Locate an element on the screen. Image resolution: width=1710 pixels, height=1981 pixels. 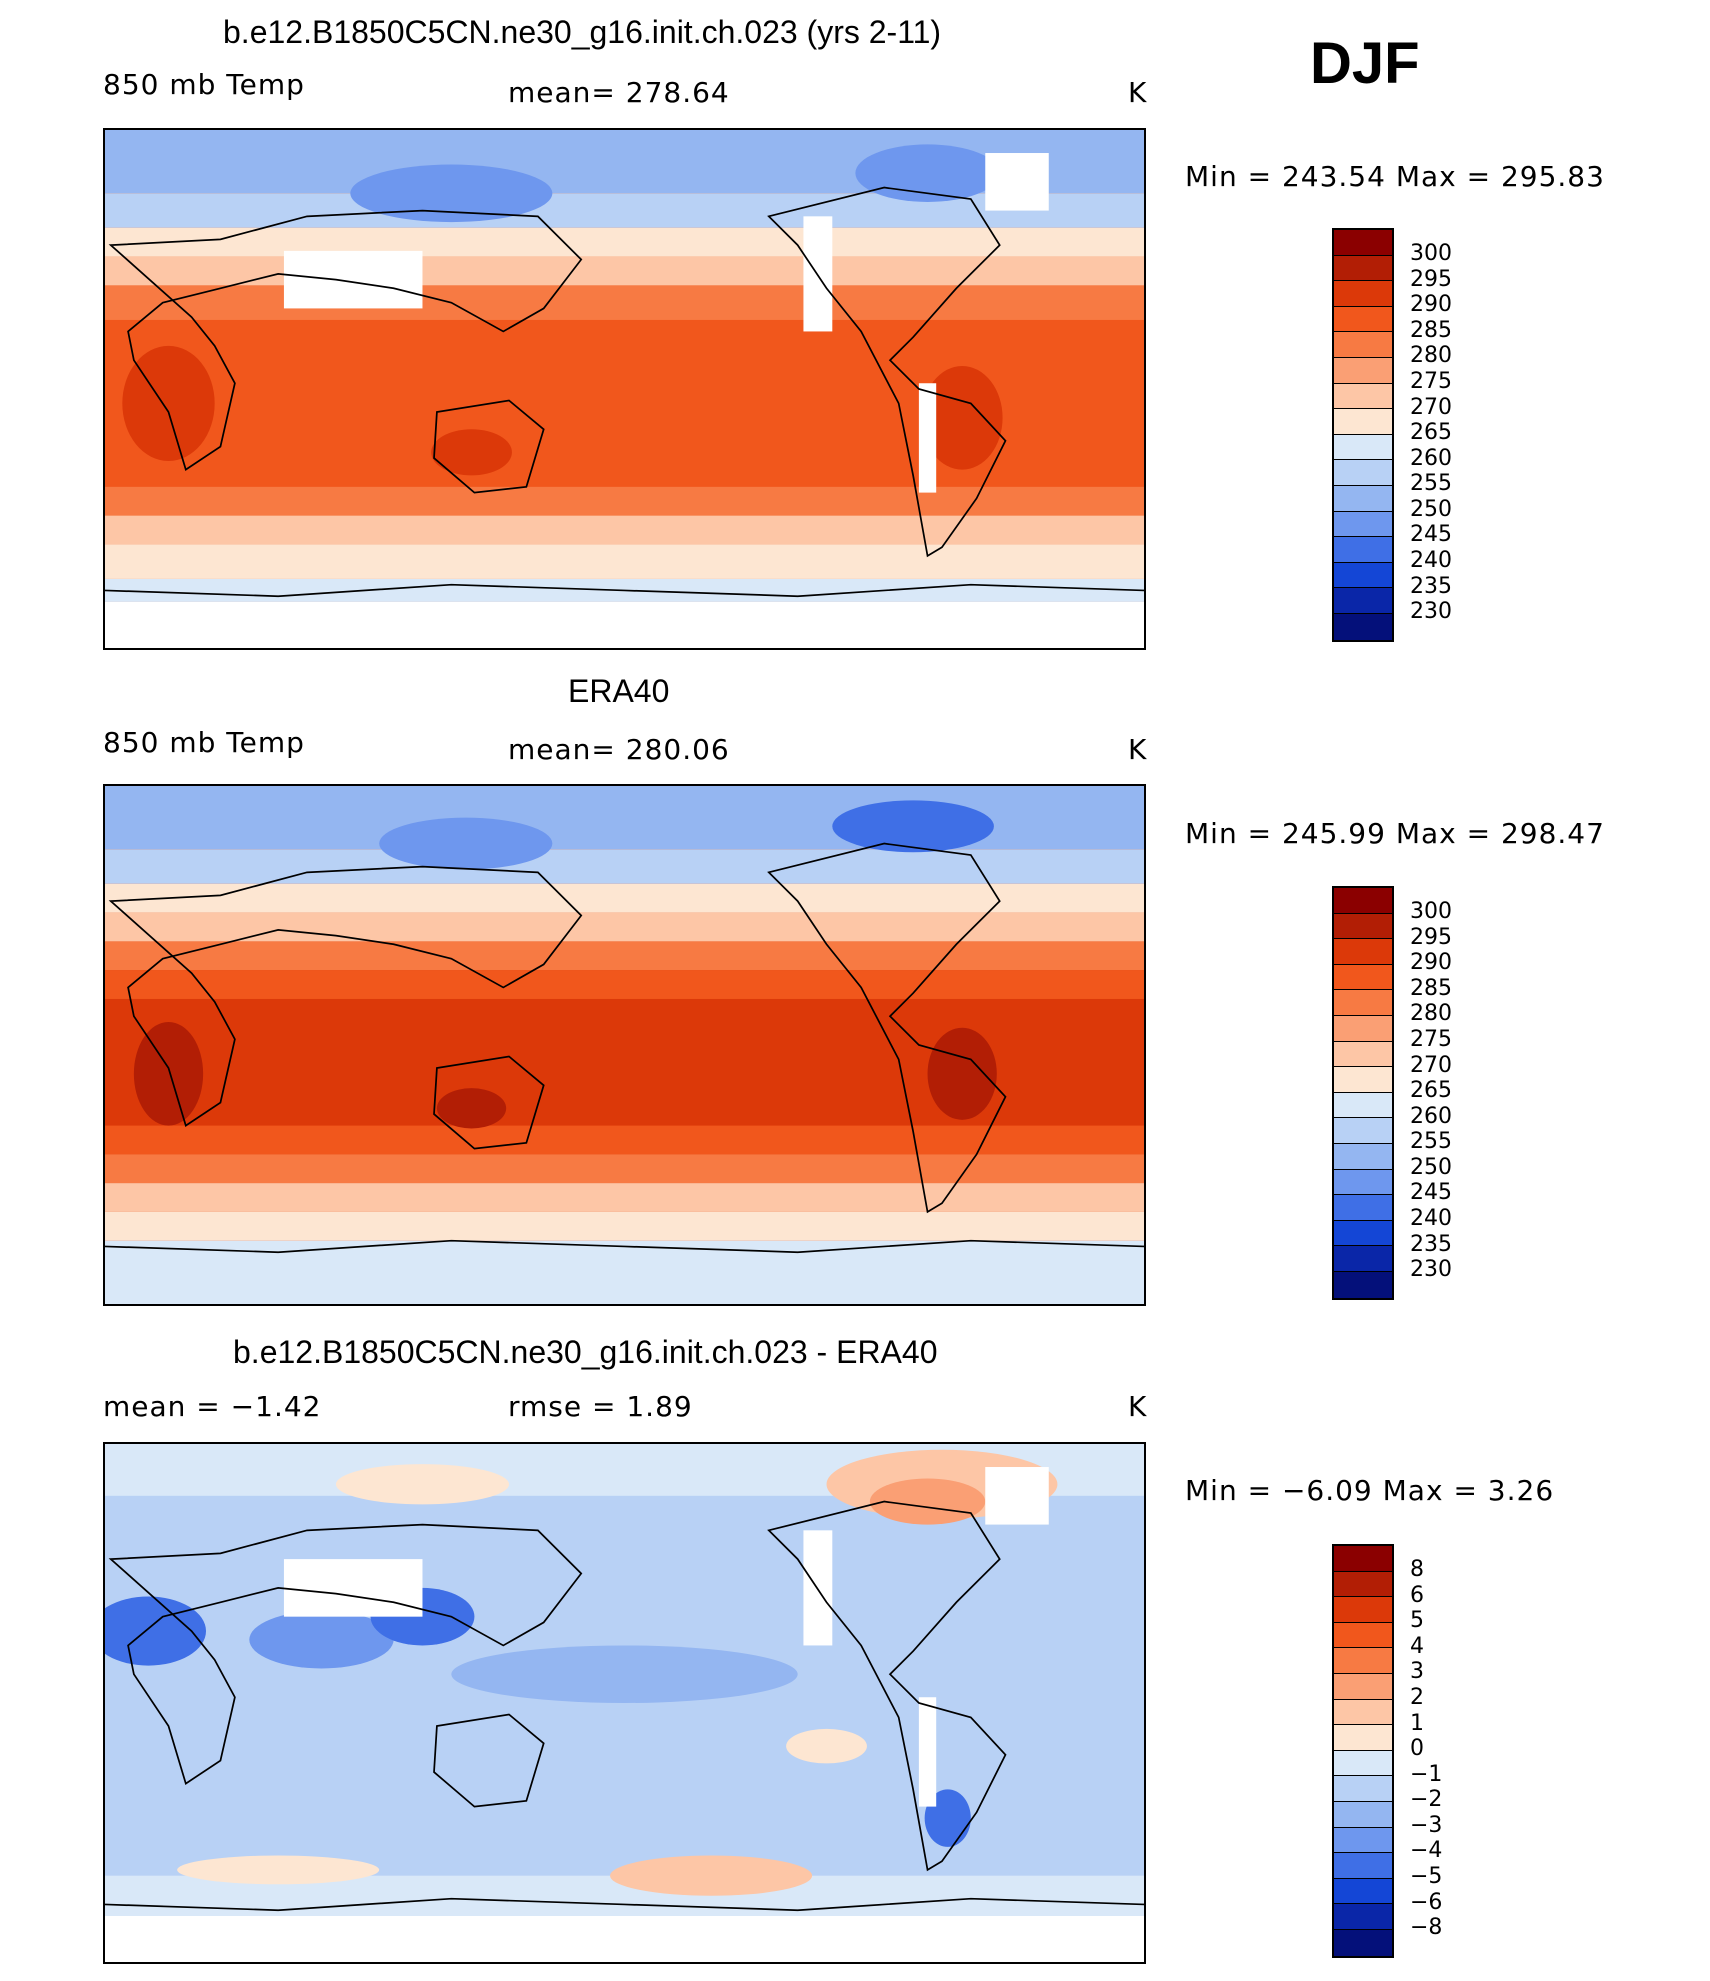
colorbar-tick-label: 290 is located at coordinates (1431, 304).